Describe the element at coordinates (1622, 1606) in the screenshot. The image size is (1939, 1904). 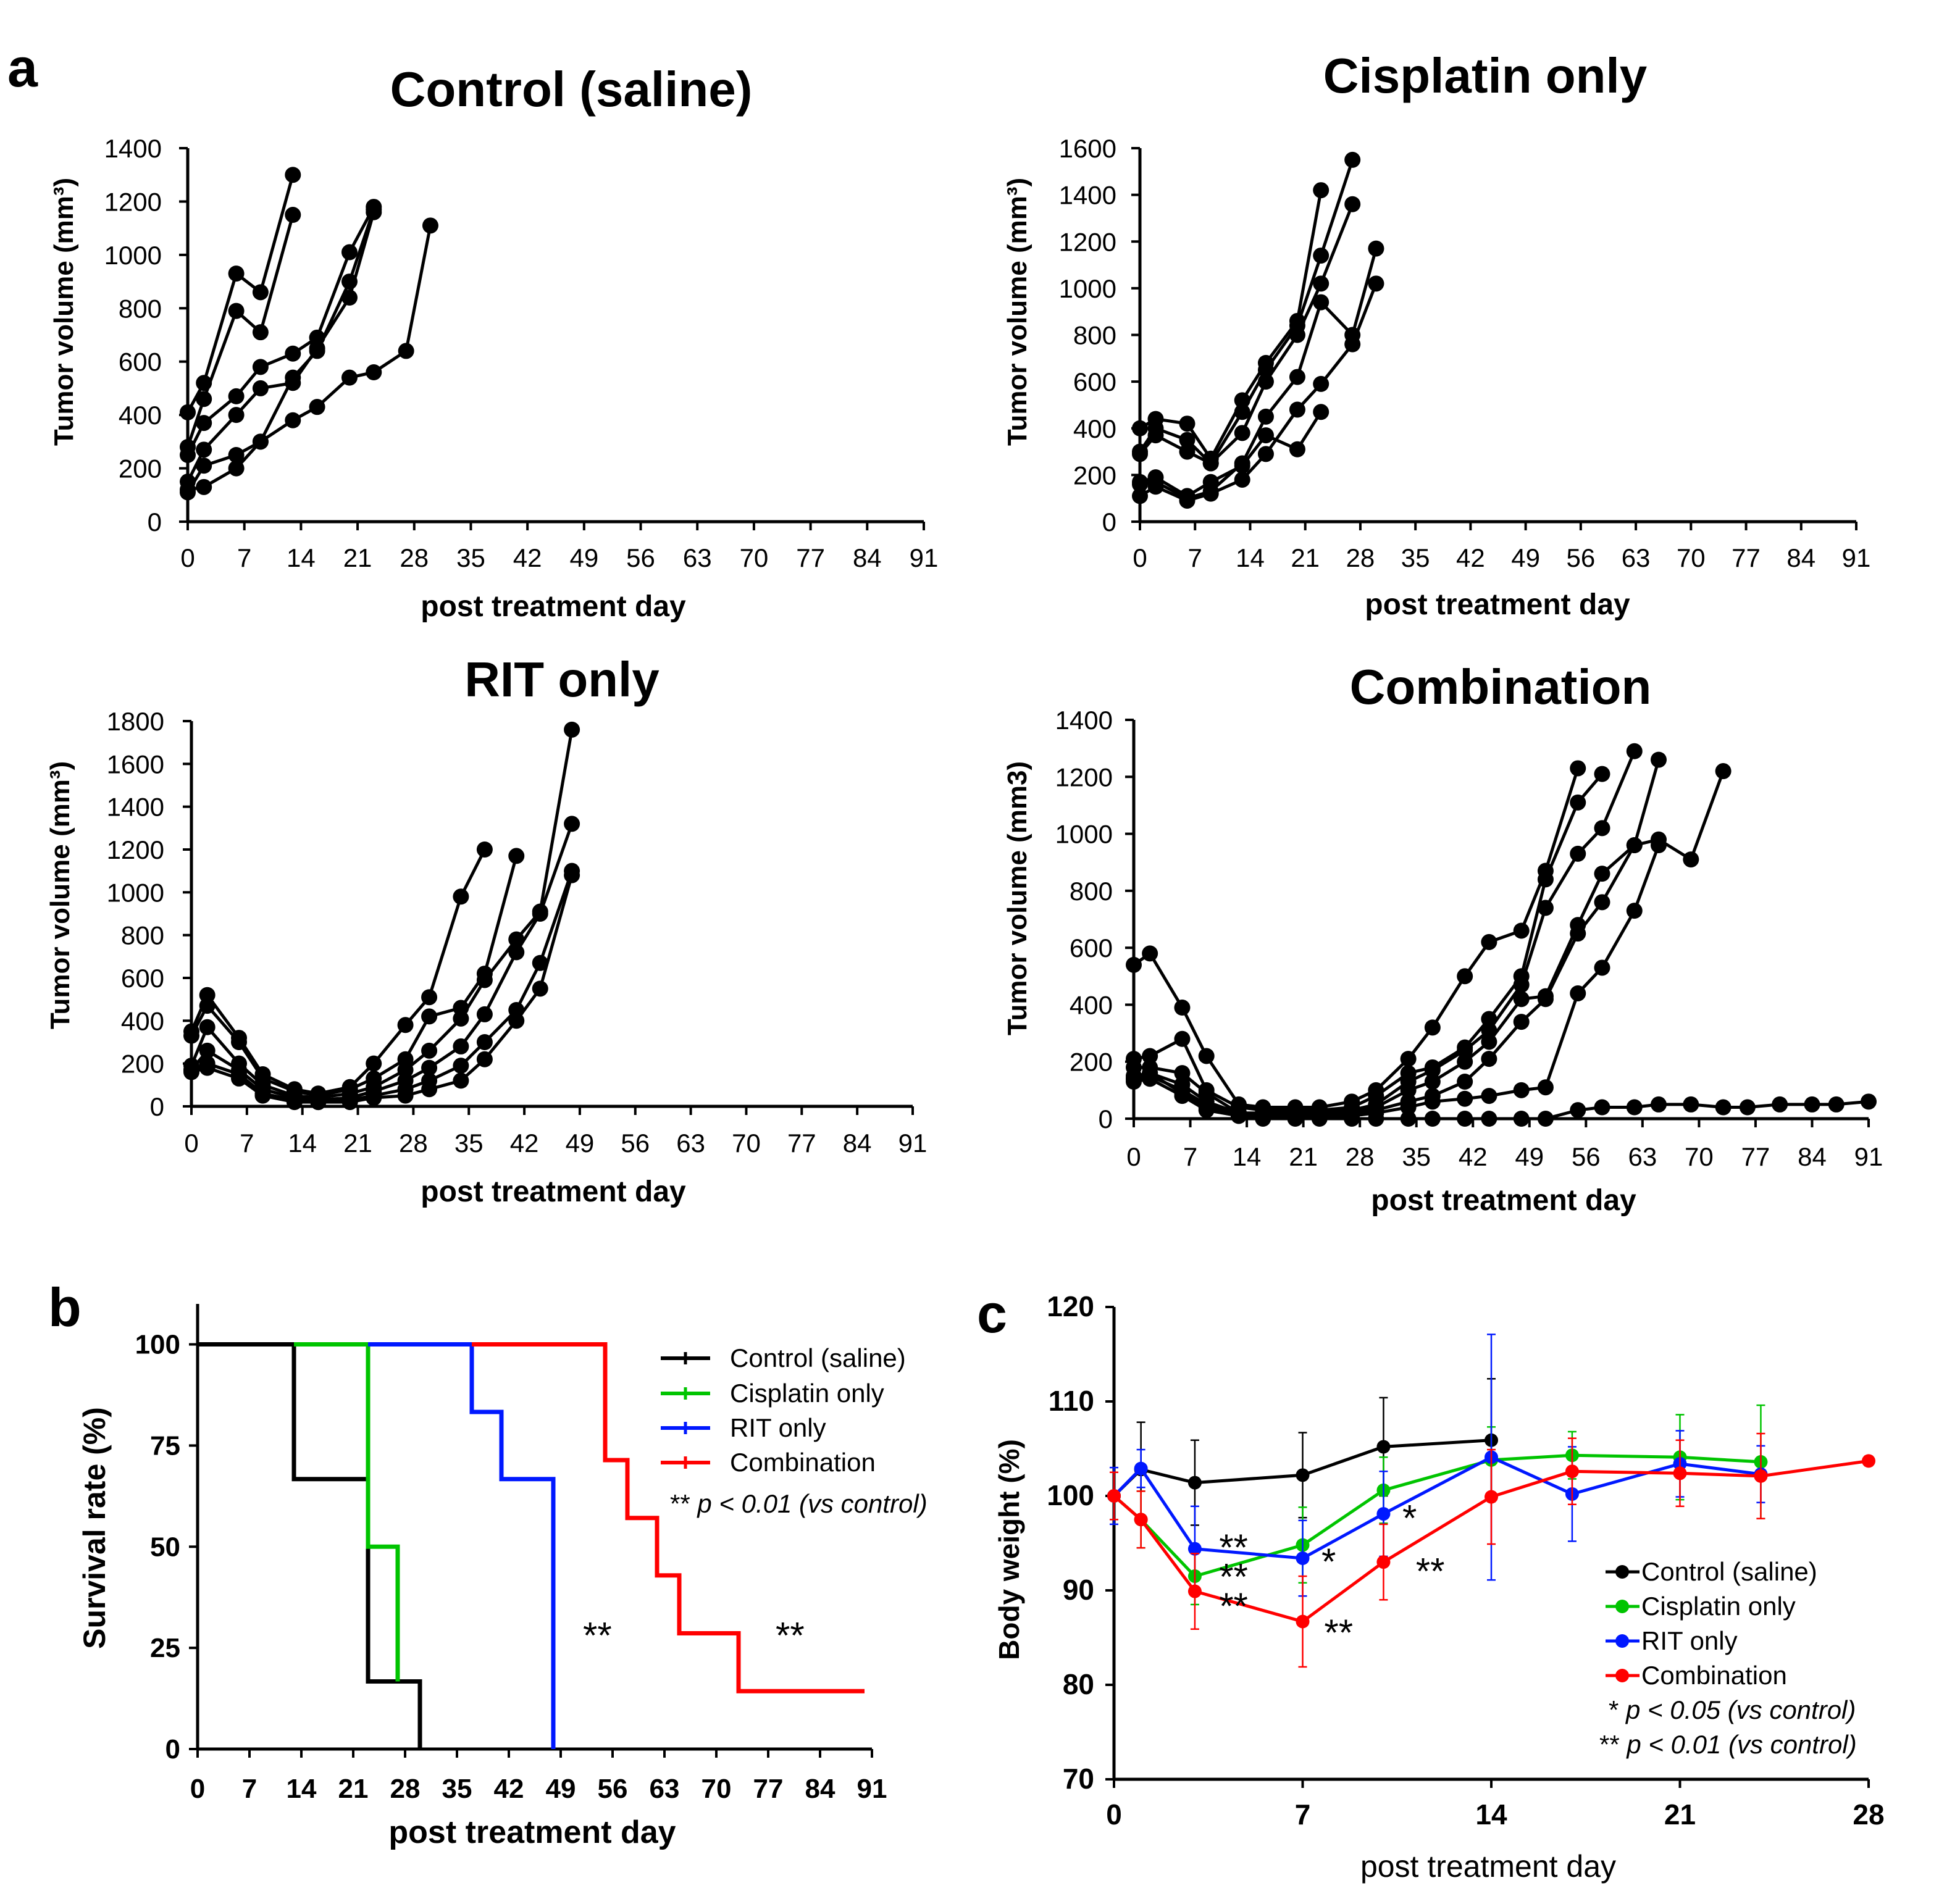
I see `legend-marker-cisplatin` at that location.